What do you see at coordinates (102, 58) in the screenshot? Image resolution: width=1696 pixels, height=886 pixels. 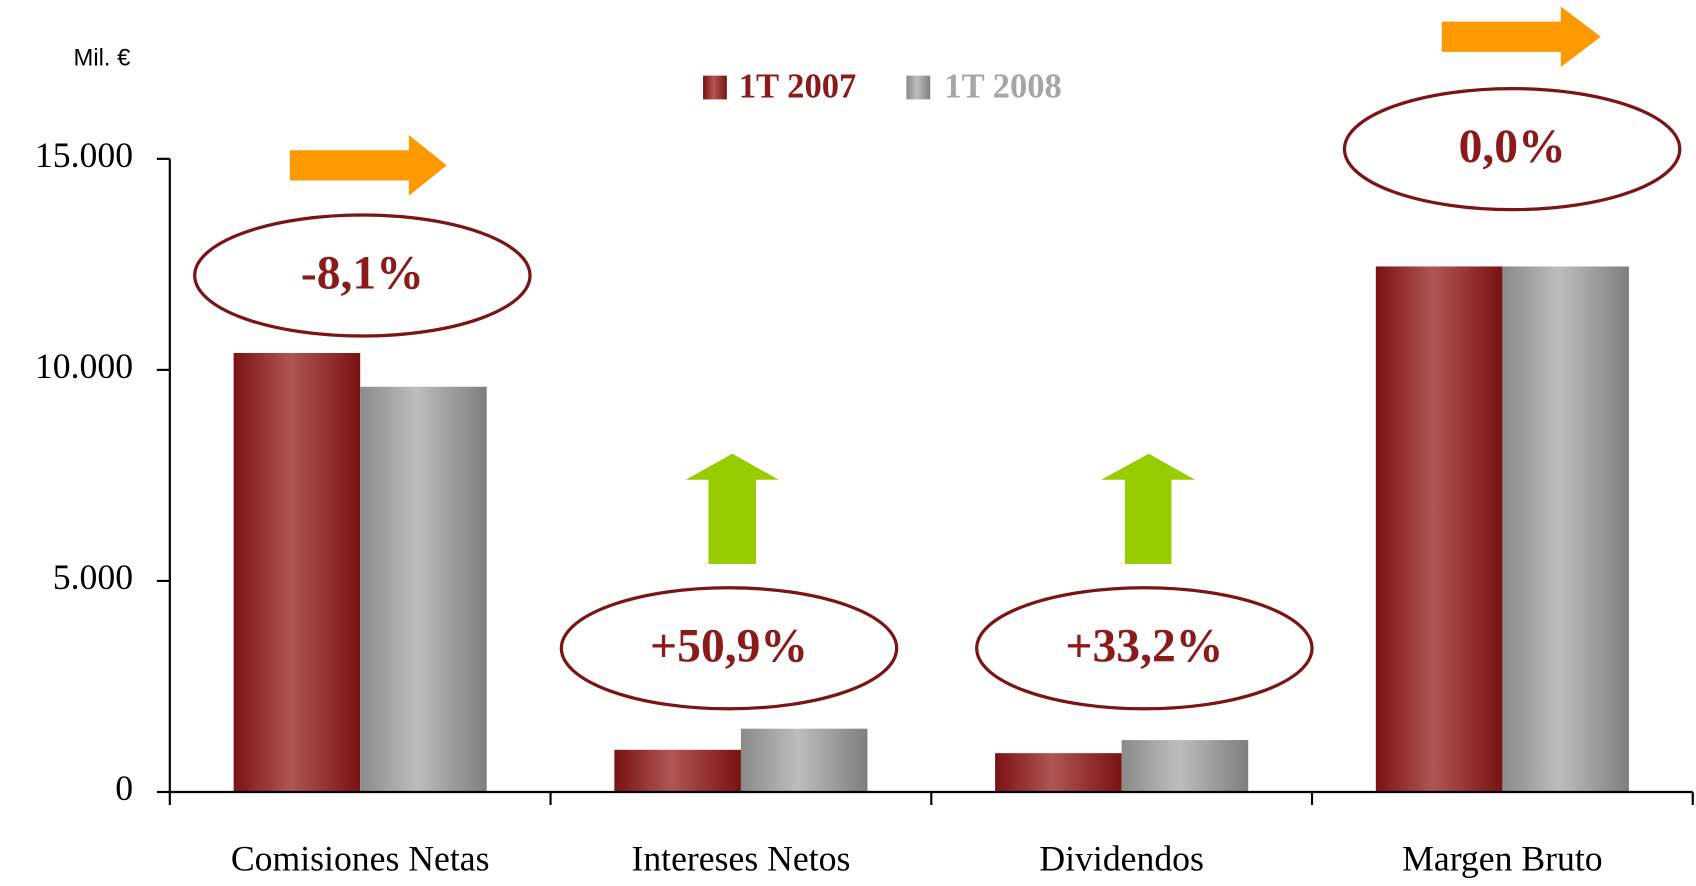 I see `unit-label: Mil. €` at bounding box center [102, 58].